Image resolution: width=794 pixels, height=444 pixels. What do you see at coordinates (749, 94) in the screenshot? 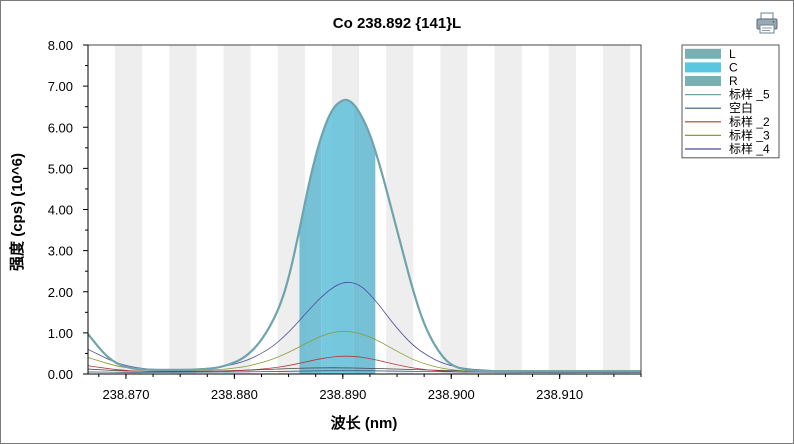
I see `legend-label: 标样 _5` at bounding box center [749, 94].